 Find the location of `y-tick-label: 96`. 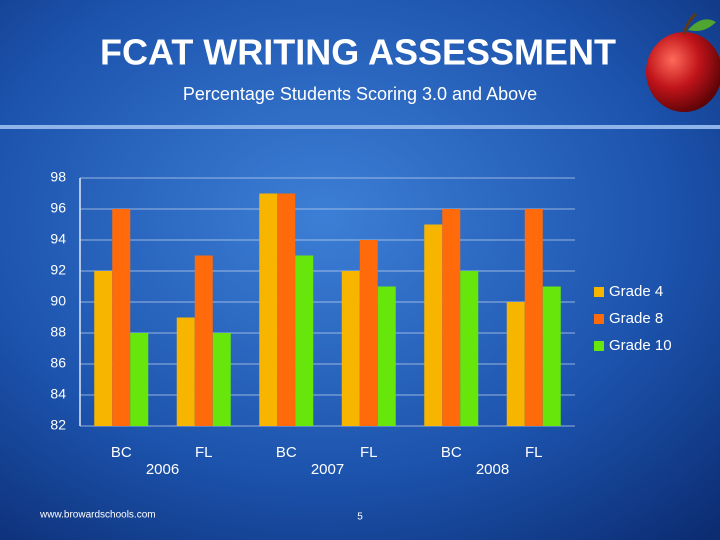

y-tick-label: 96 is located at coordinates (58, 208).